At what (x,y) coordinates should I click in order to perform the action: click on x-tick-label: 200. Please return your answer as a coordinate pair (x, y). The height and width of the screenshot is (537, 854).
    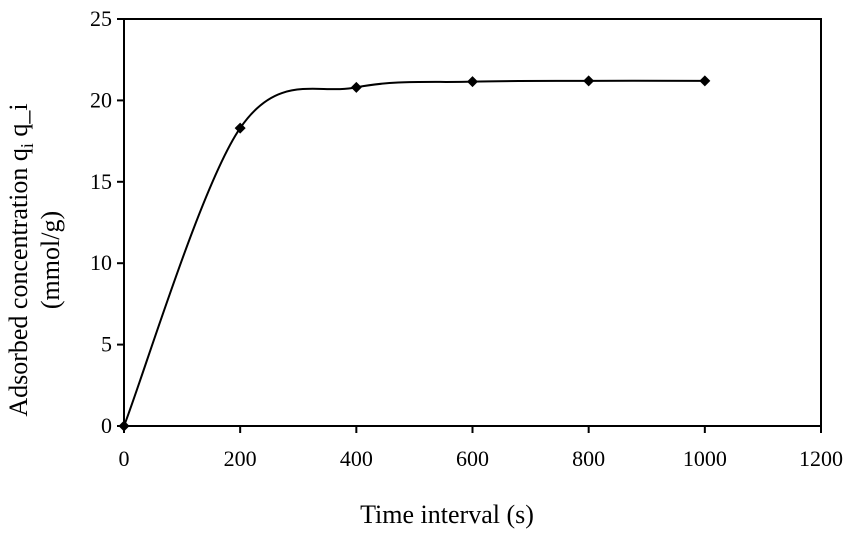
    Looking at the image, I should click on (240, 458).